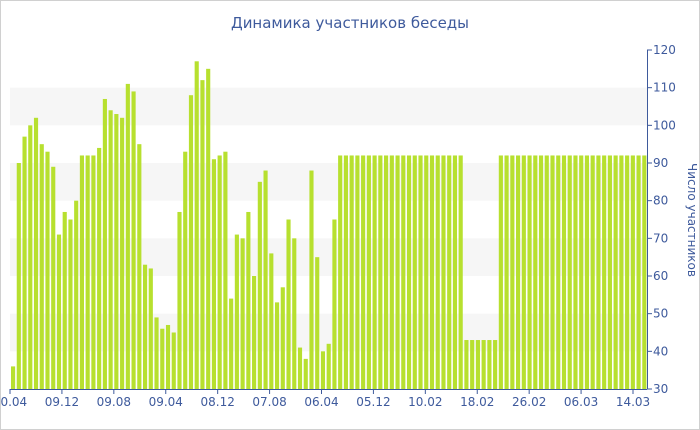 Image resolution: width=700 pixels, height=430 pixels. What do you see at coordinates (660, 351) in the screenshot?
I see `y-tick-label: 40` at bounding box center [660, 351].